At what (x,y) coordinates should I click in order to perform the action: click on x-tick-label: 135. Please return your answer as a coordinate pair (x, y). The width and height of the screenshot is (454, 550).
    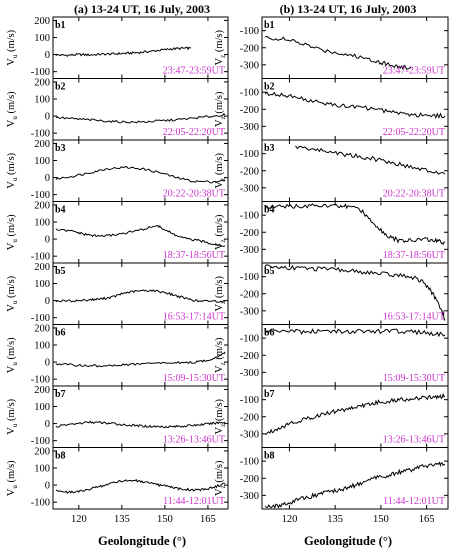
    Looking at the image, I should click on (122, 519).